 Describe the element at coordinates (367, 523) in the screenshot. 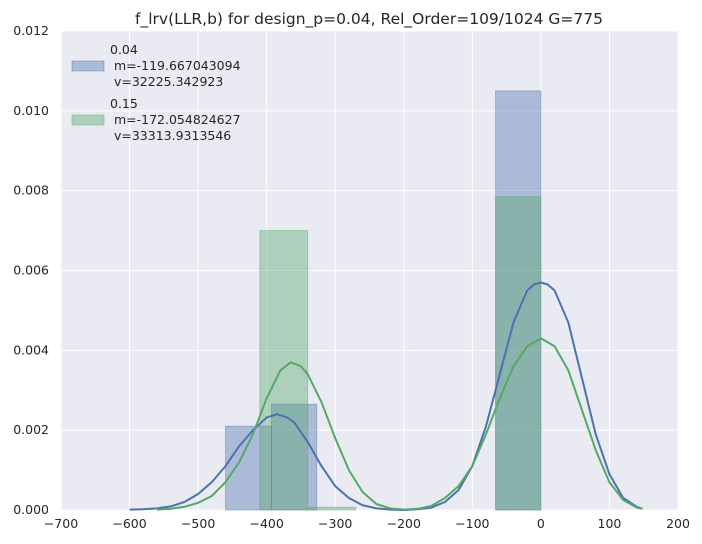

I see `x-axis-ticks: −700 −600 −500 −400 −300 −200 −100 0 100 200` at that location.